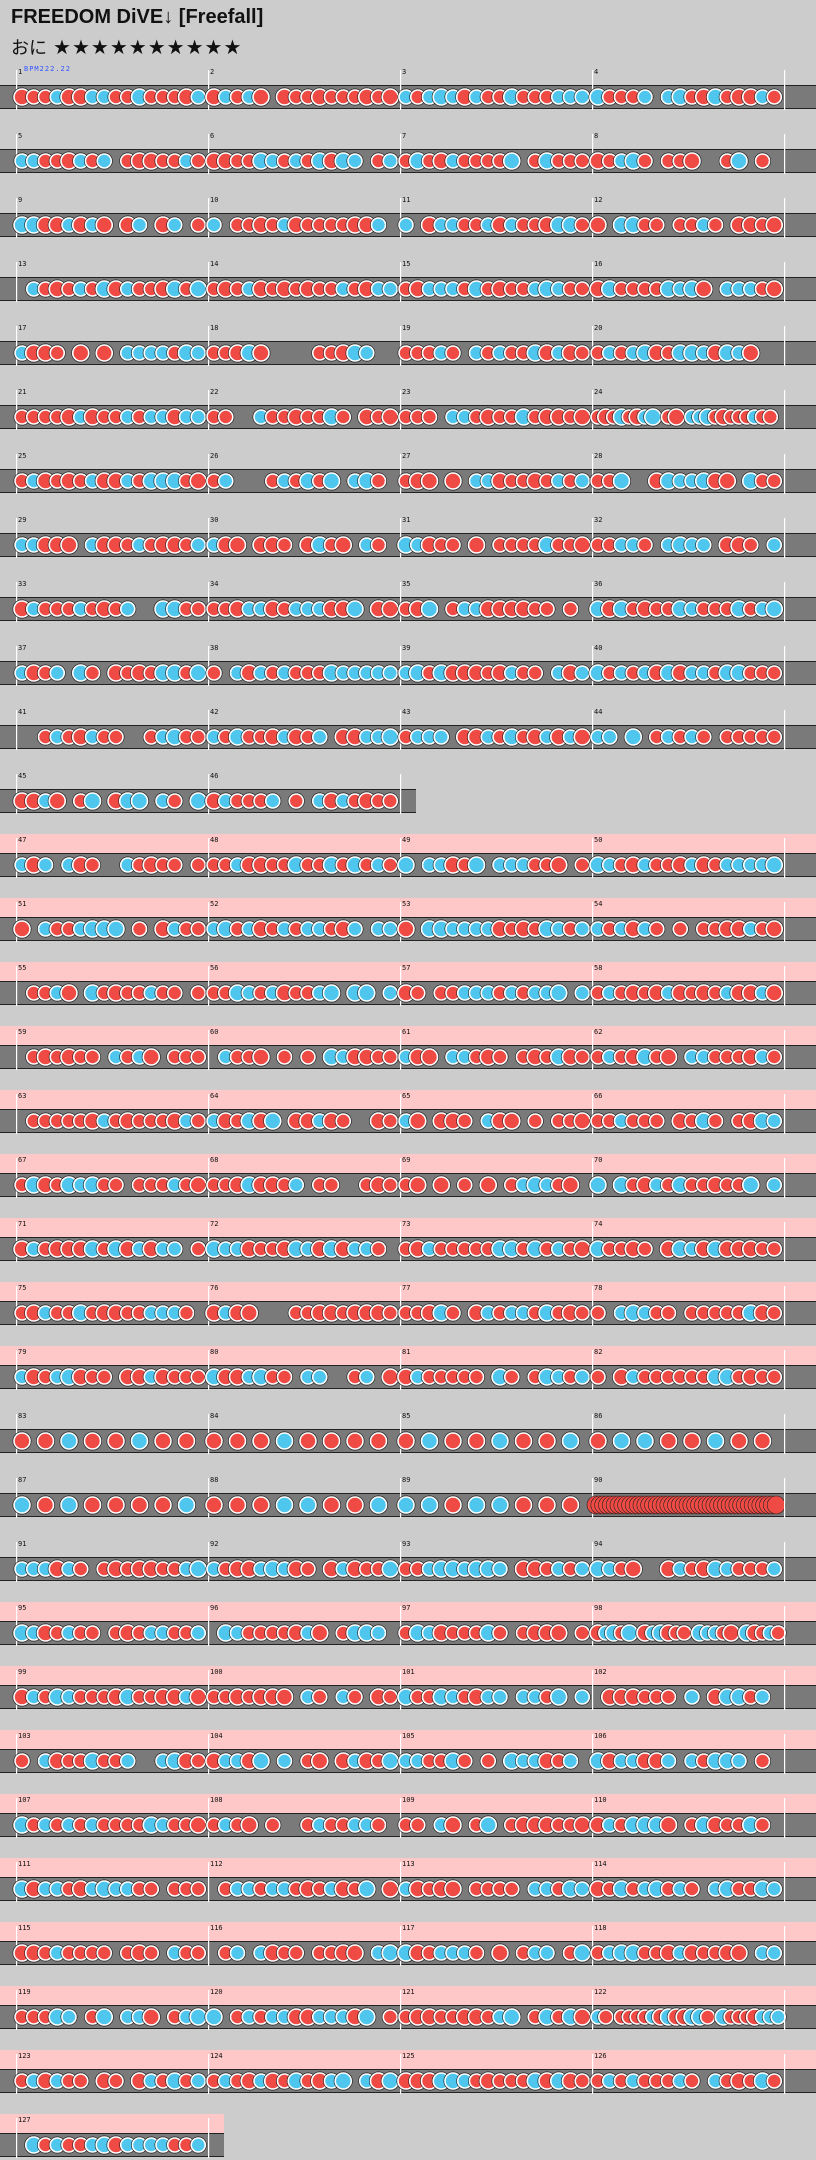 The width and height of the screenshot is (816, 2160). What do you see at coordinates (408, 1112) in the screenshot?
I see `chart-row: 63 64 65 66` at bounding box center [408, 1112].